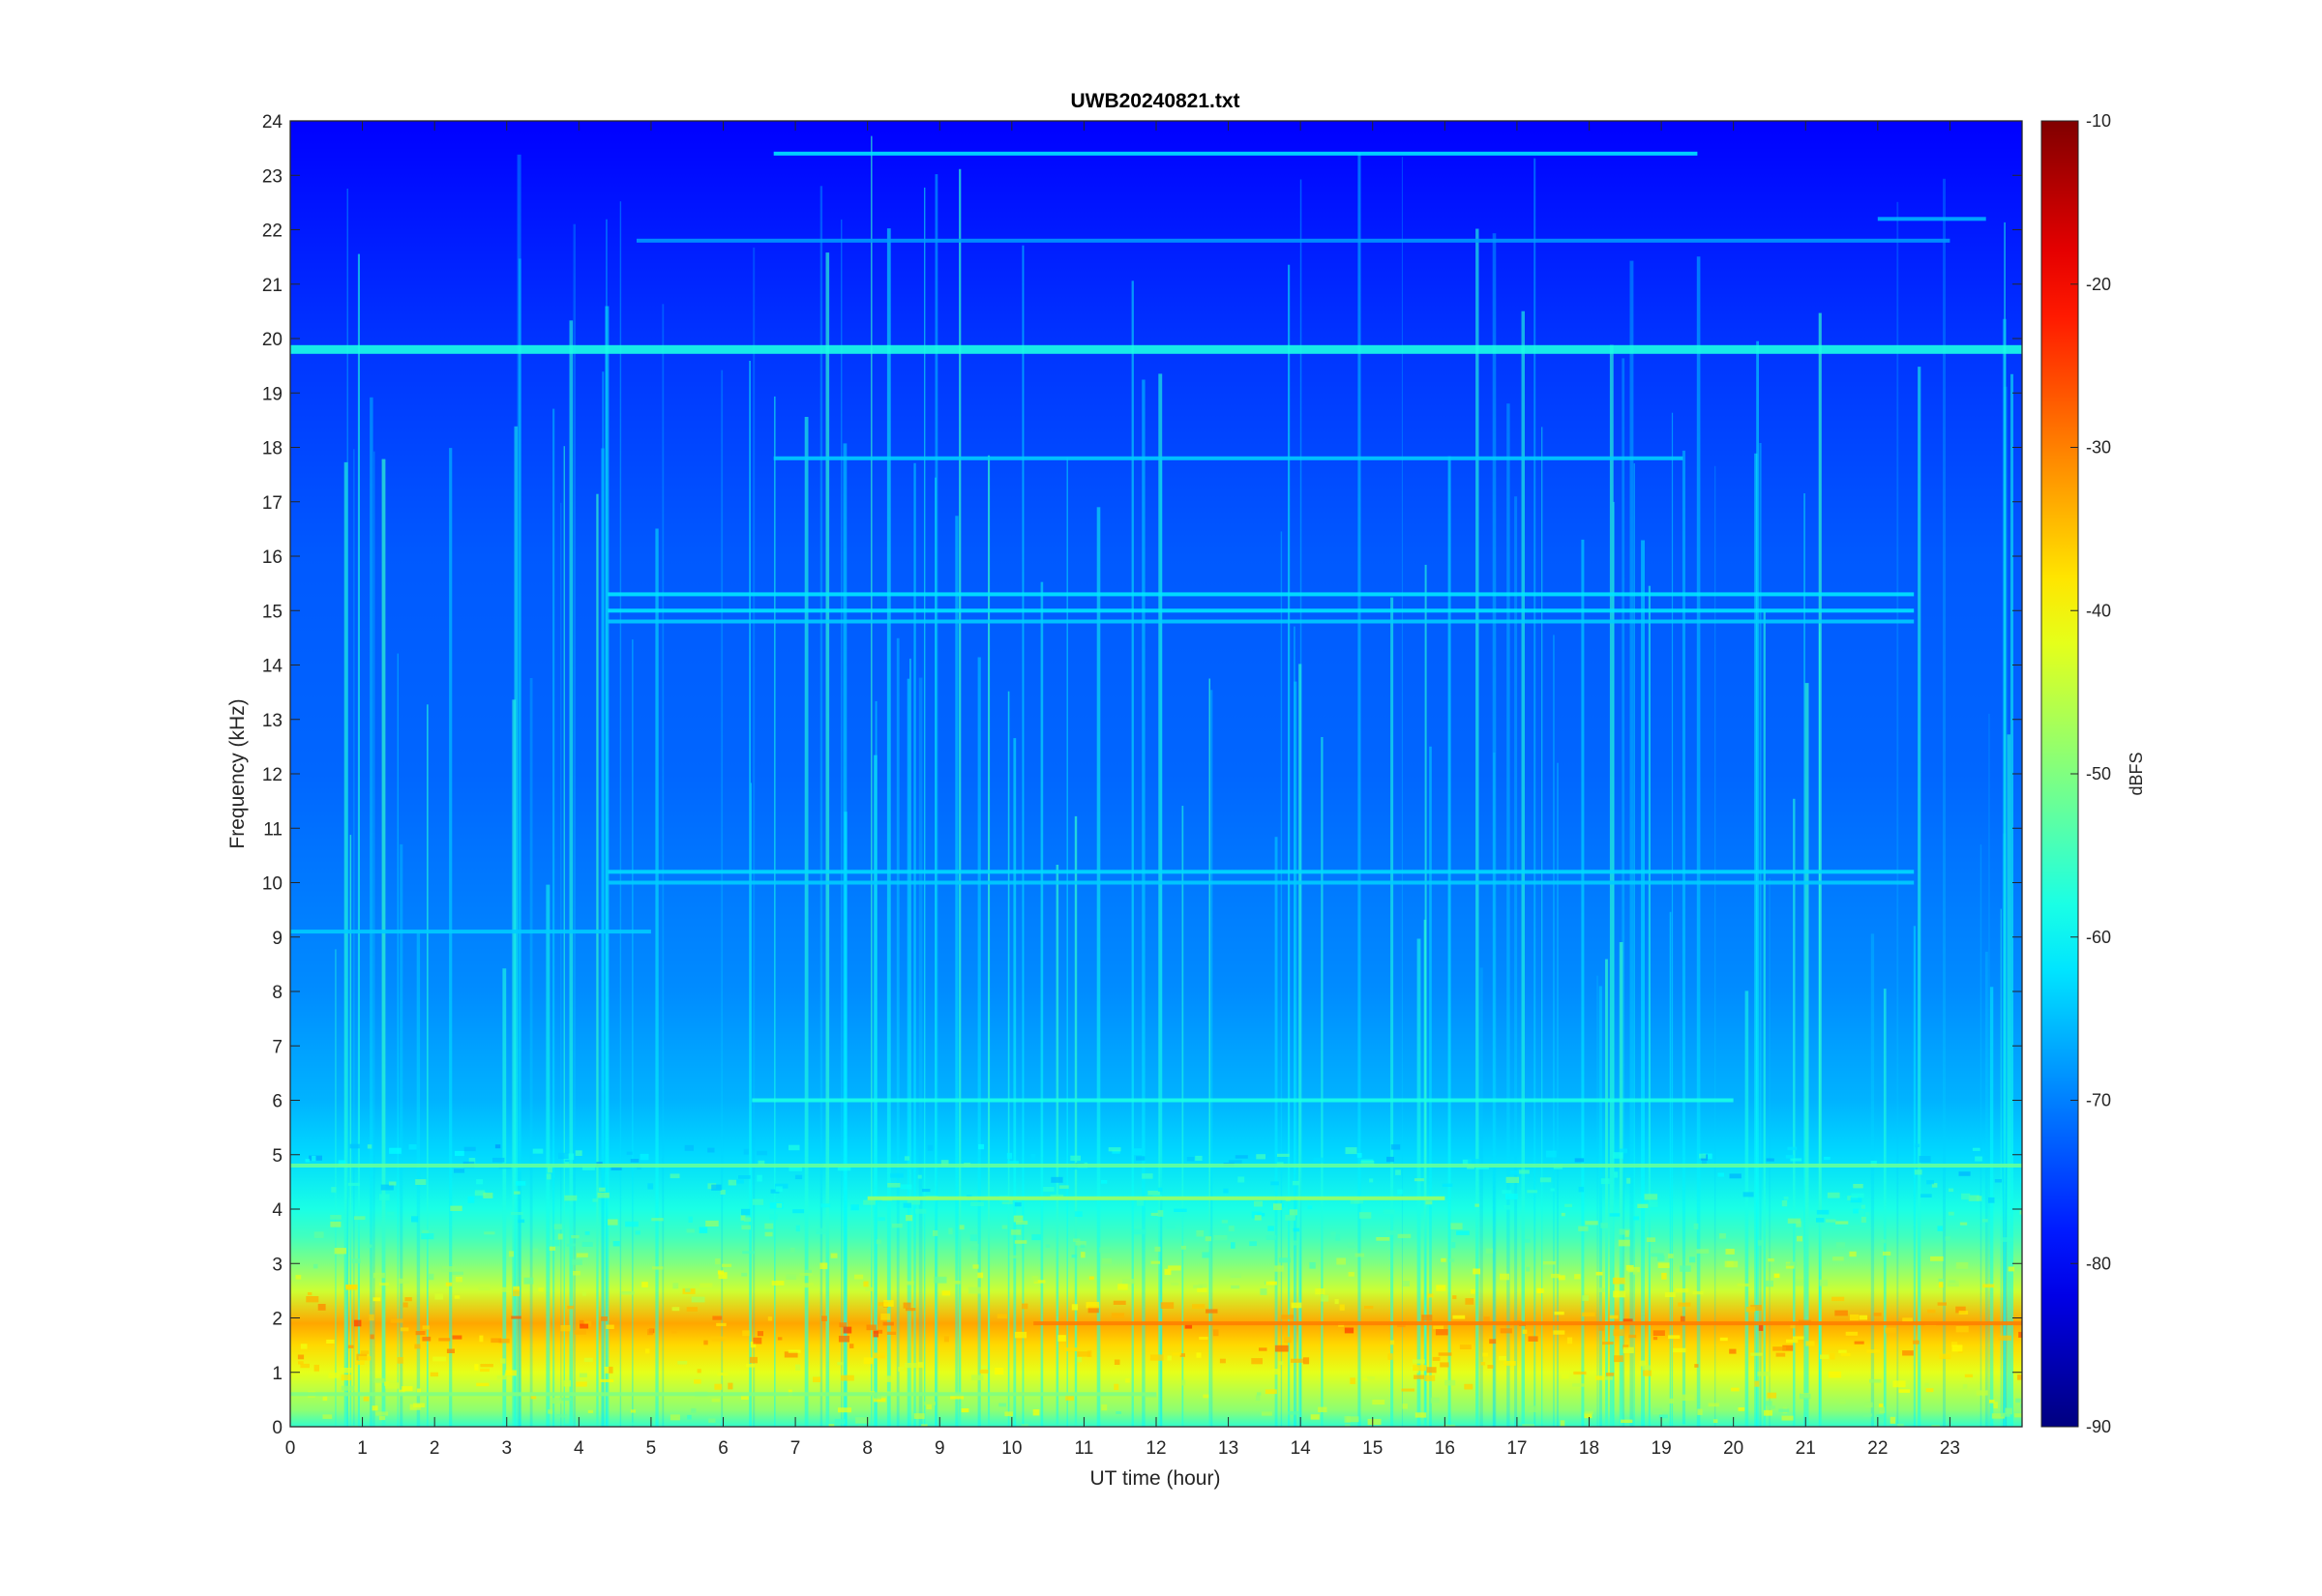 The image size is (2322, 1596). What do you see at coordinates (272, 449) in the screenshot?
I see `y-tick-label: 18` at bounding box center [272, 449].